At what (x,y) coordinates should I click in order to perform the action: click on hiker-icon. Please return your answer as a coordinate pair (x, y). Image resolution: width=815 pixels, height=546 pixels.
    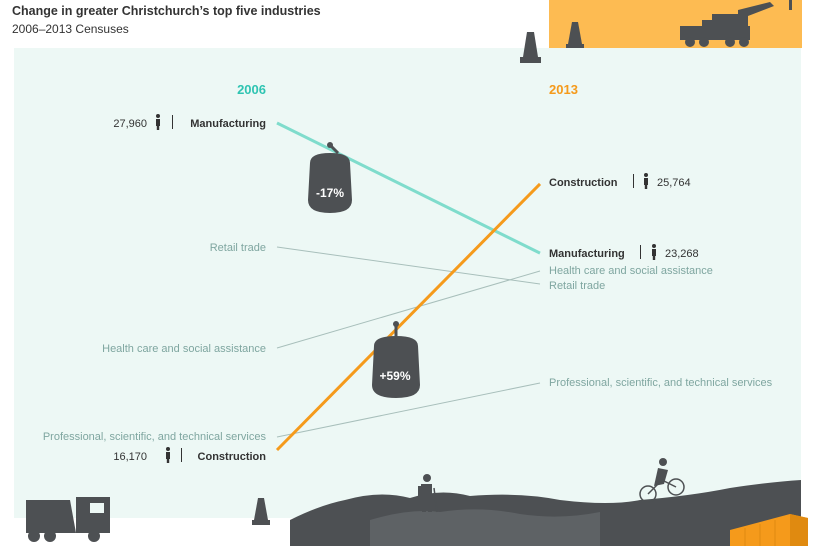
    Looking at the image, I should click on (428, 493).